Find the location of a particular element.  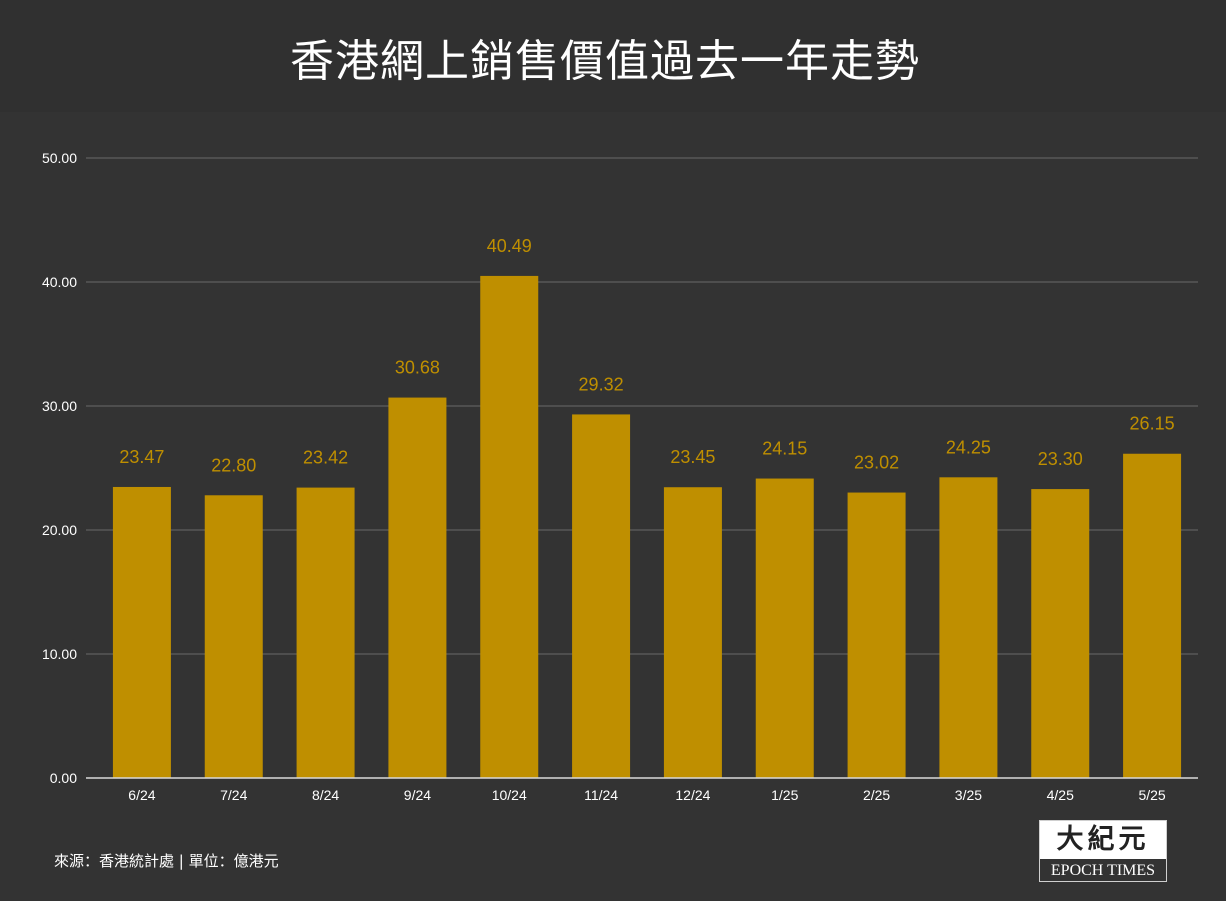

x-tick-label: 2/25 is located at coordinates (876, 795).